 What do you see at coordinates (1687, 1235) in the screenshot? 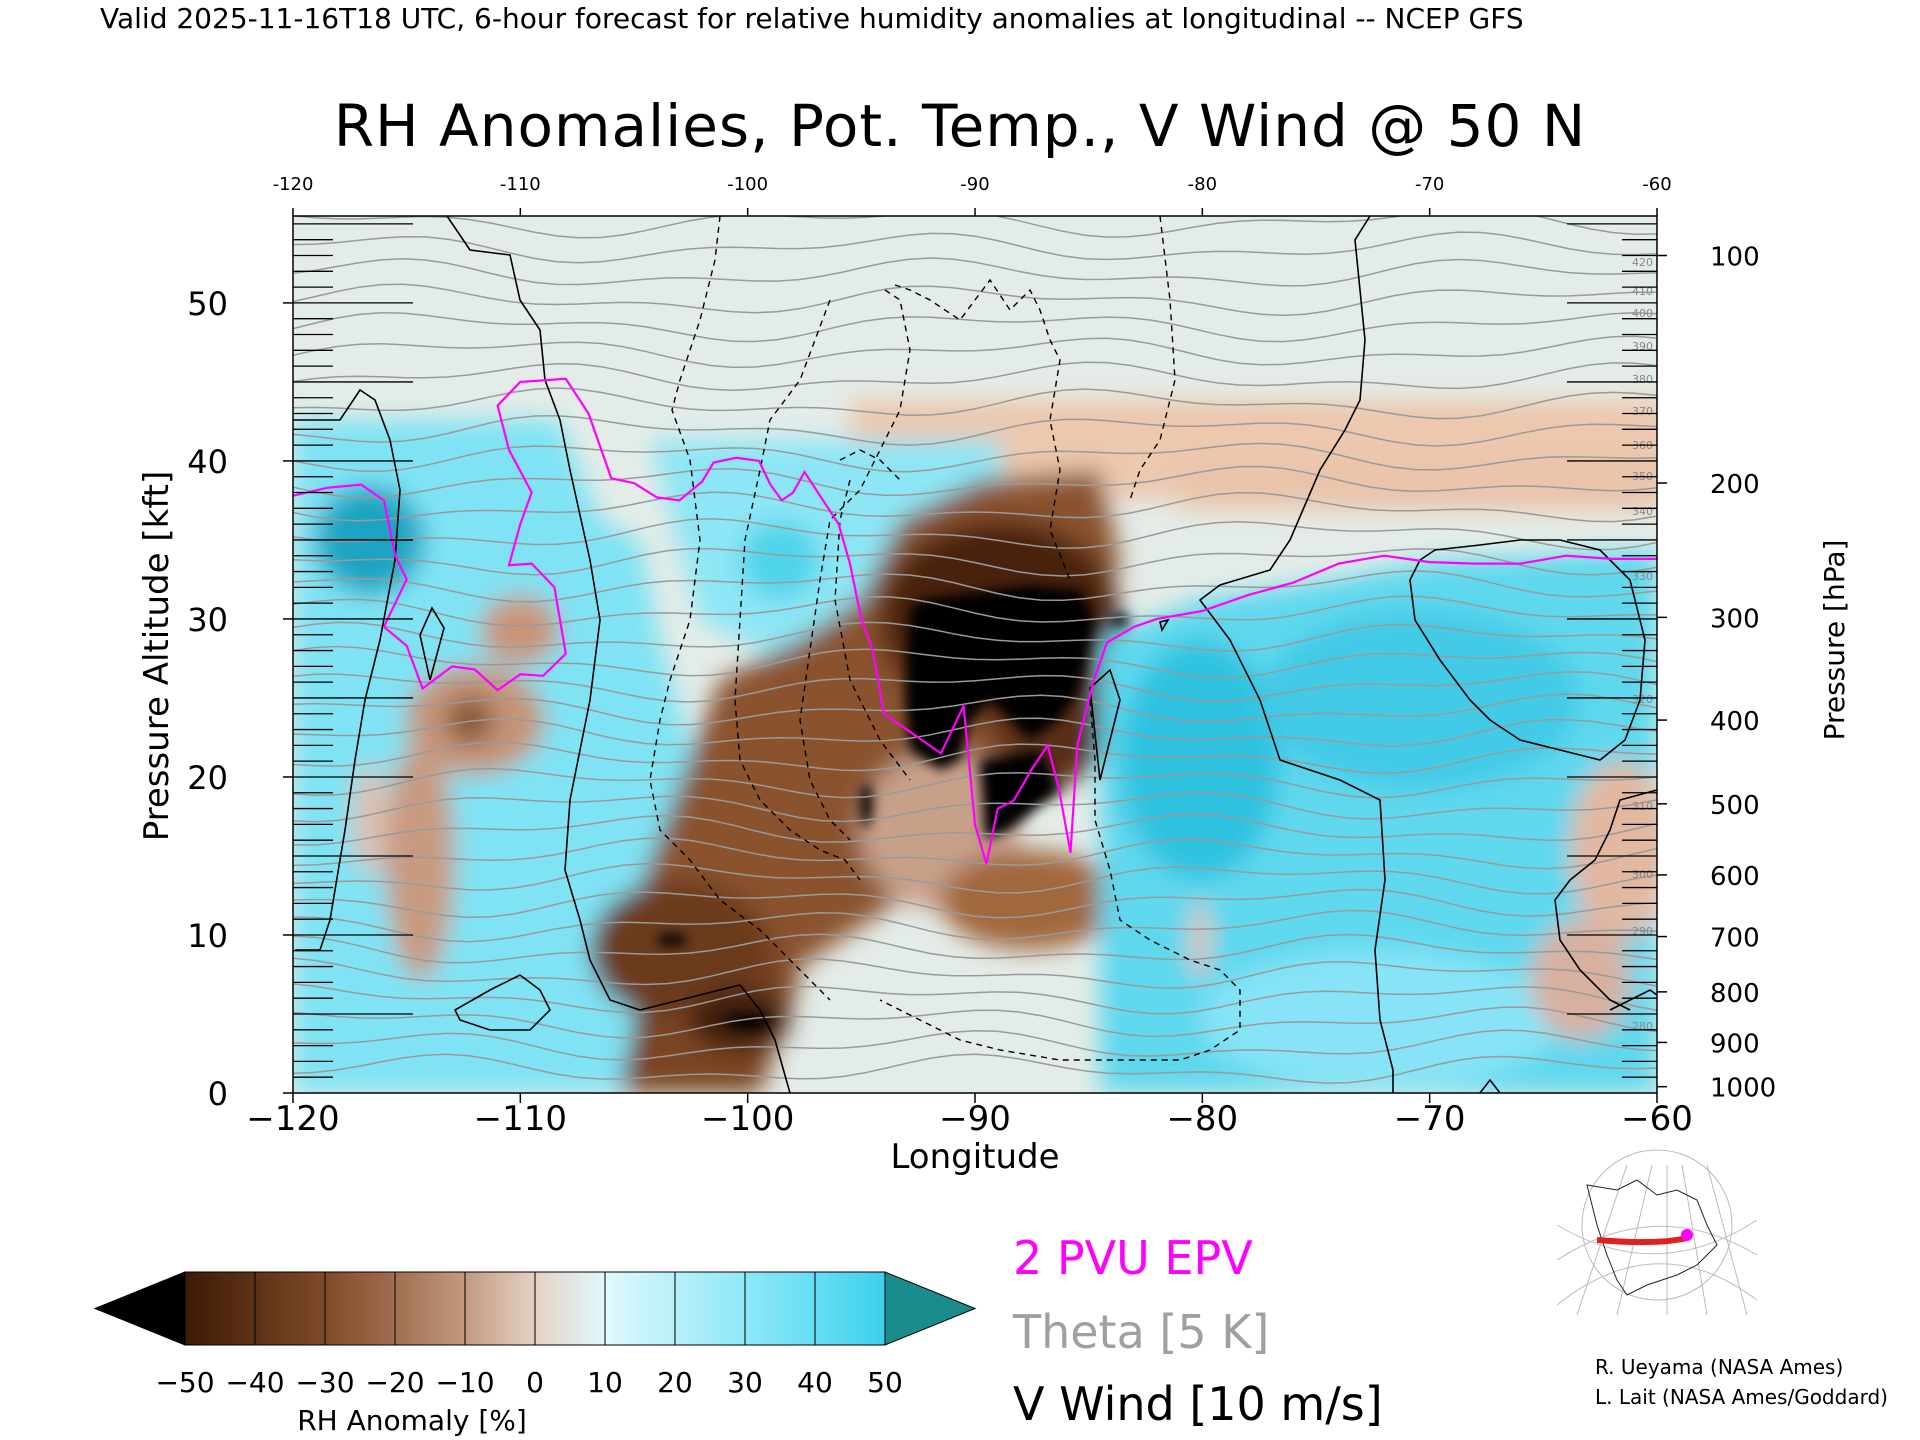
I see `inset-map-marker` at bounding box center [1687, 1235].